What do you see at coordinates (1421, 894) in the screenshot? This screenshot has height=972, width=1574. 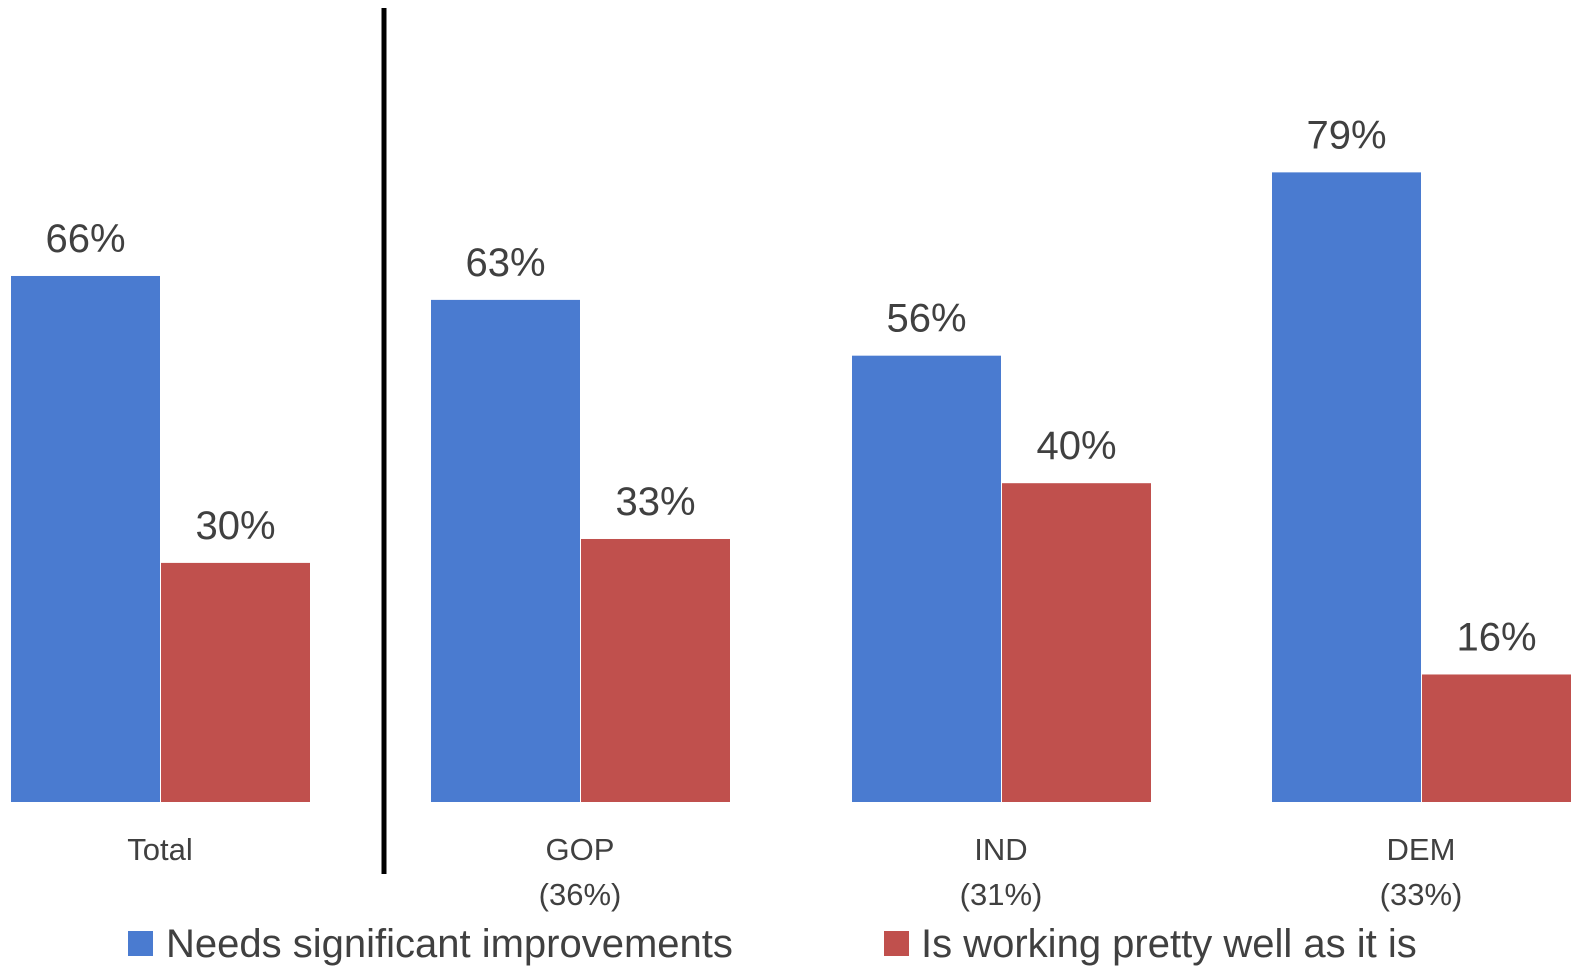 I see `category-sublabel-3: (33%)` at bounding box center [1421, 894].